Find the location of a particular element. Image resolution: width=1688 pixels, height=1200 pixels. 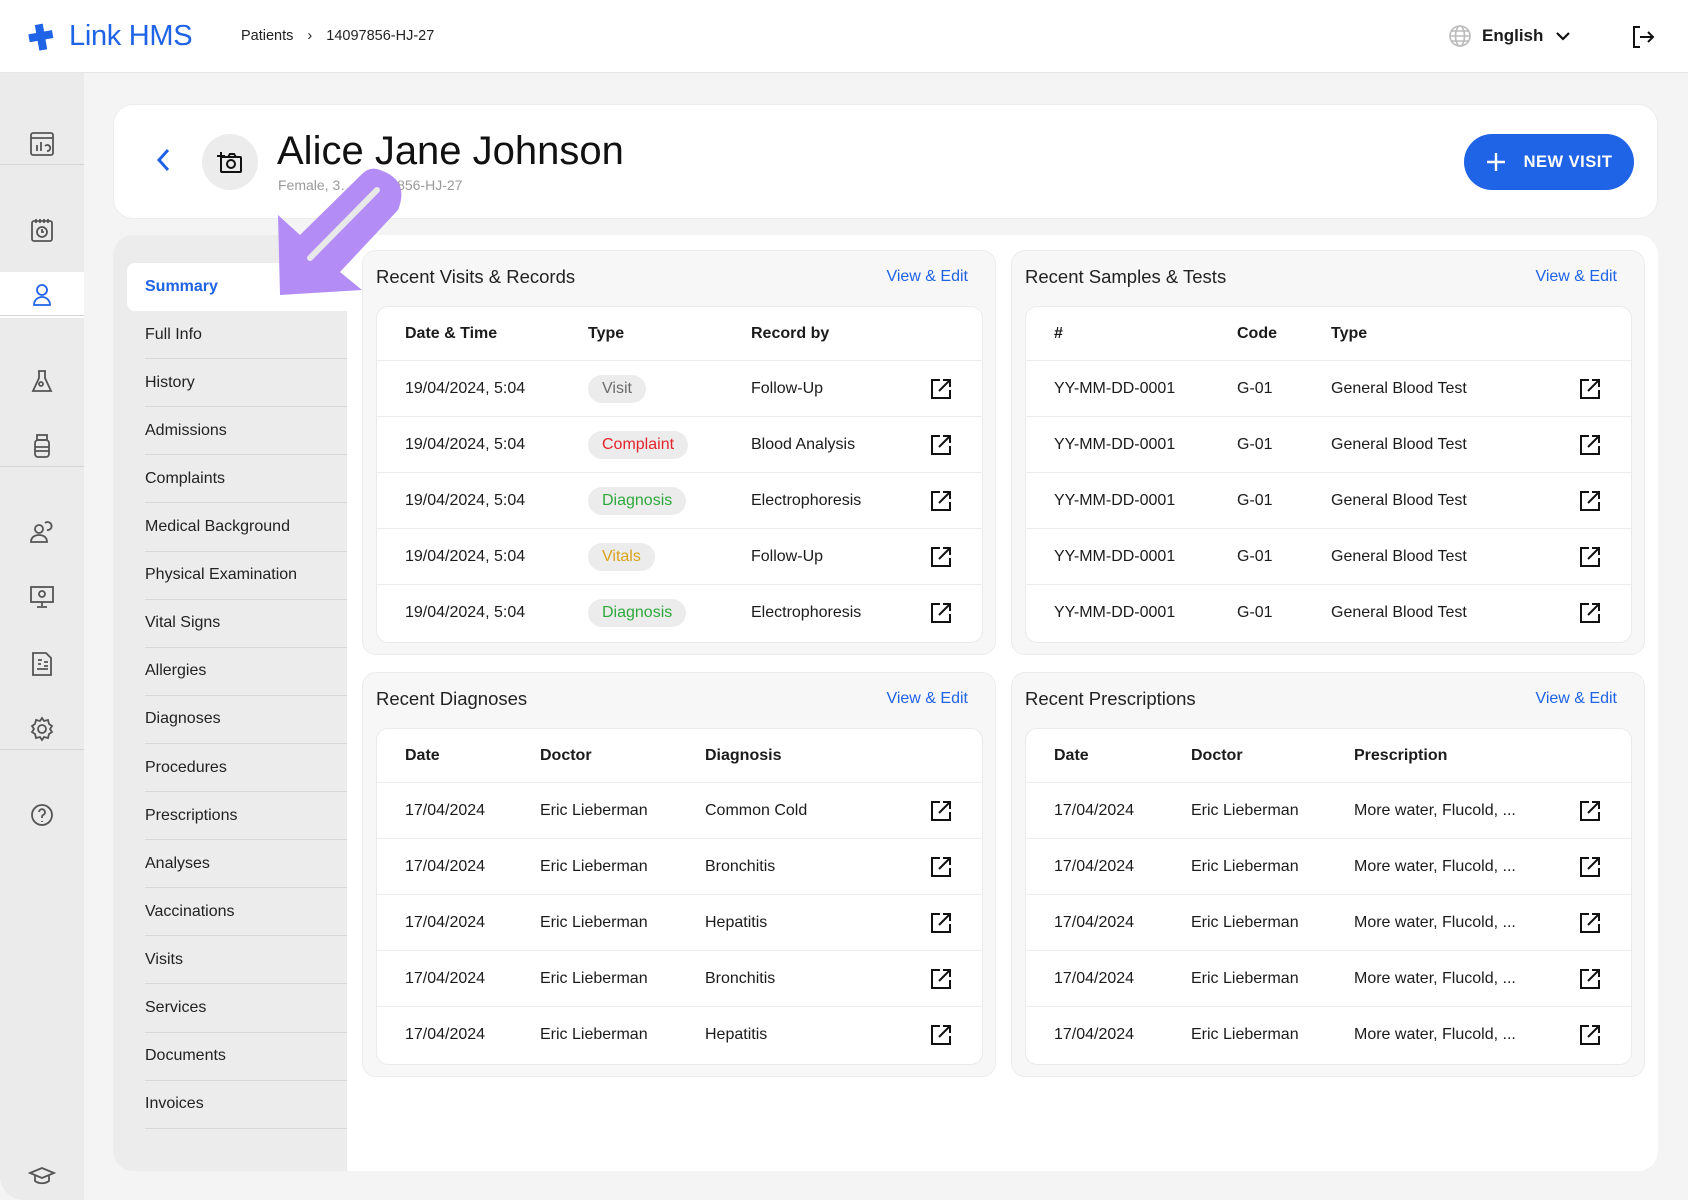

table-row: 19/04/2024, 5:04 Vitals Follow-Up is located at coordinates (679, 557).